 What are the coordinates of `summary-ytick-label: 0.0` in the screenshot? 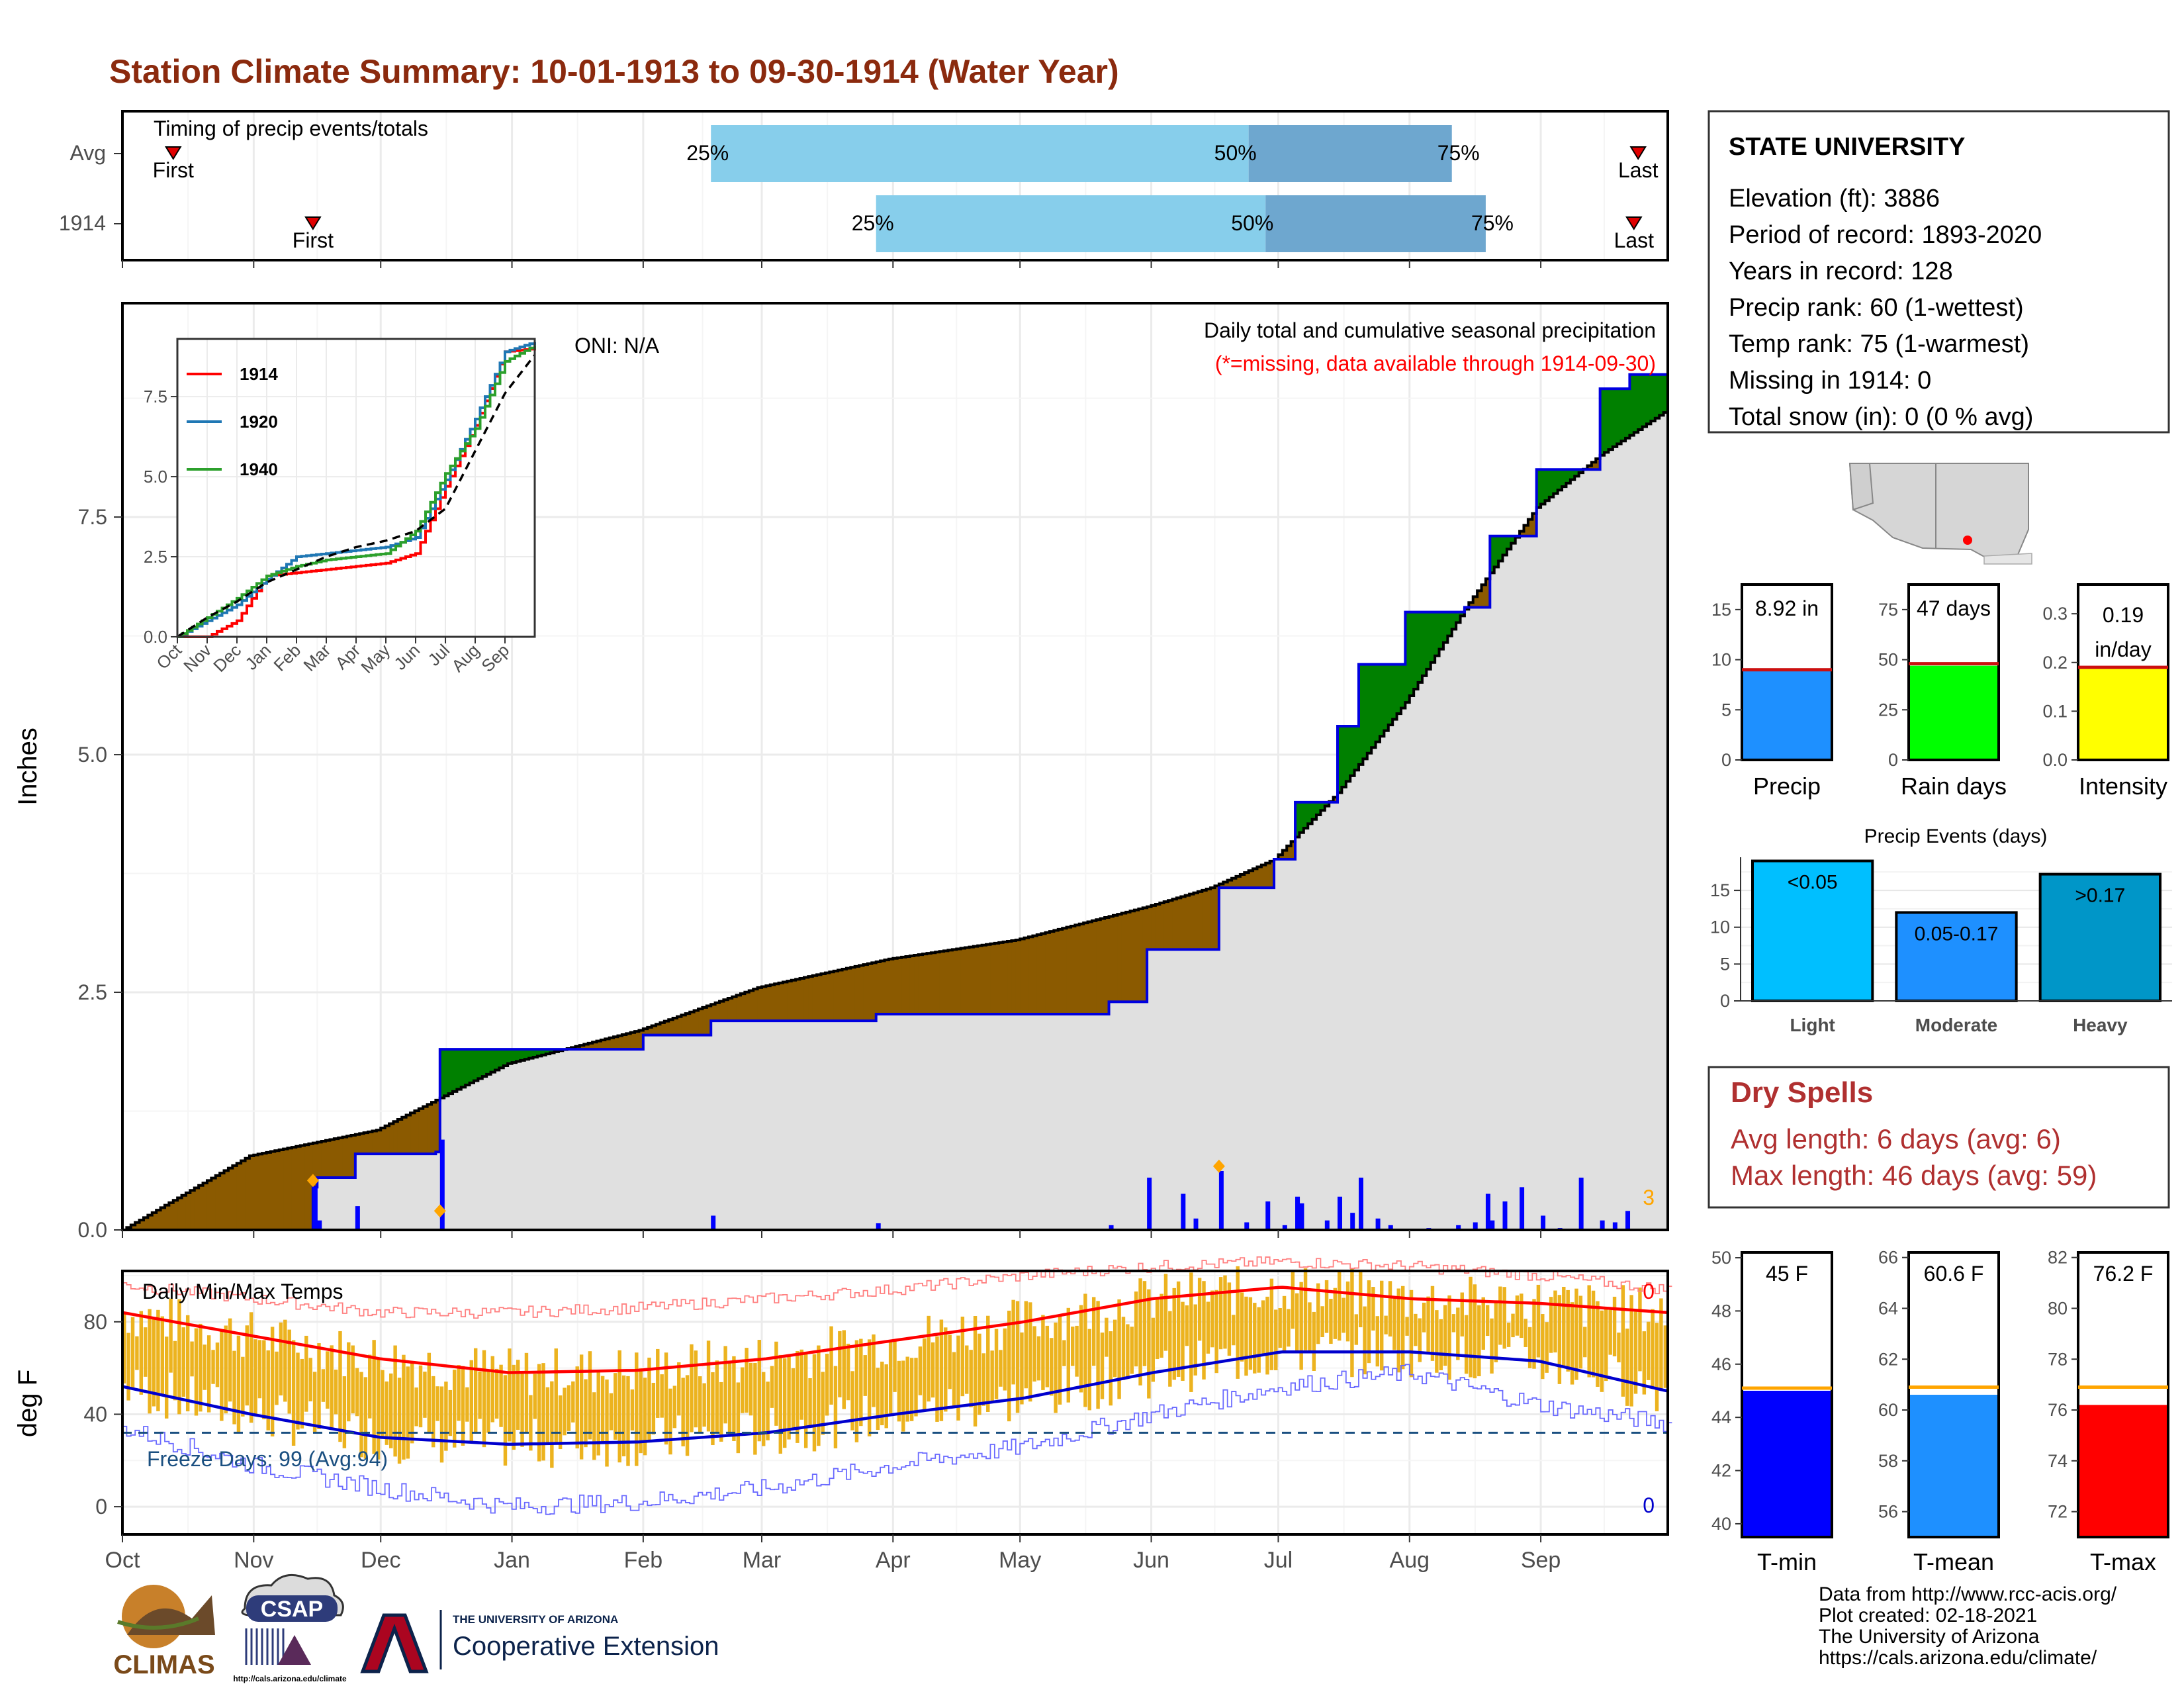 It's located at (2055, 760).